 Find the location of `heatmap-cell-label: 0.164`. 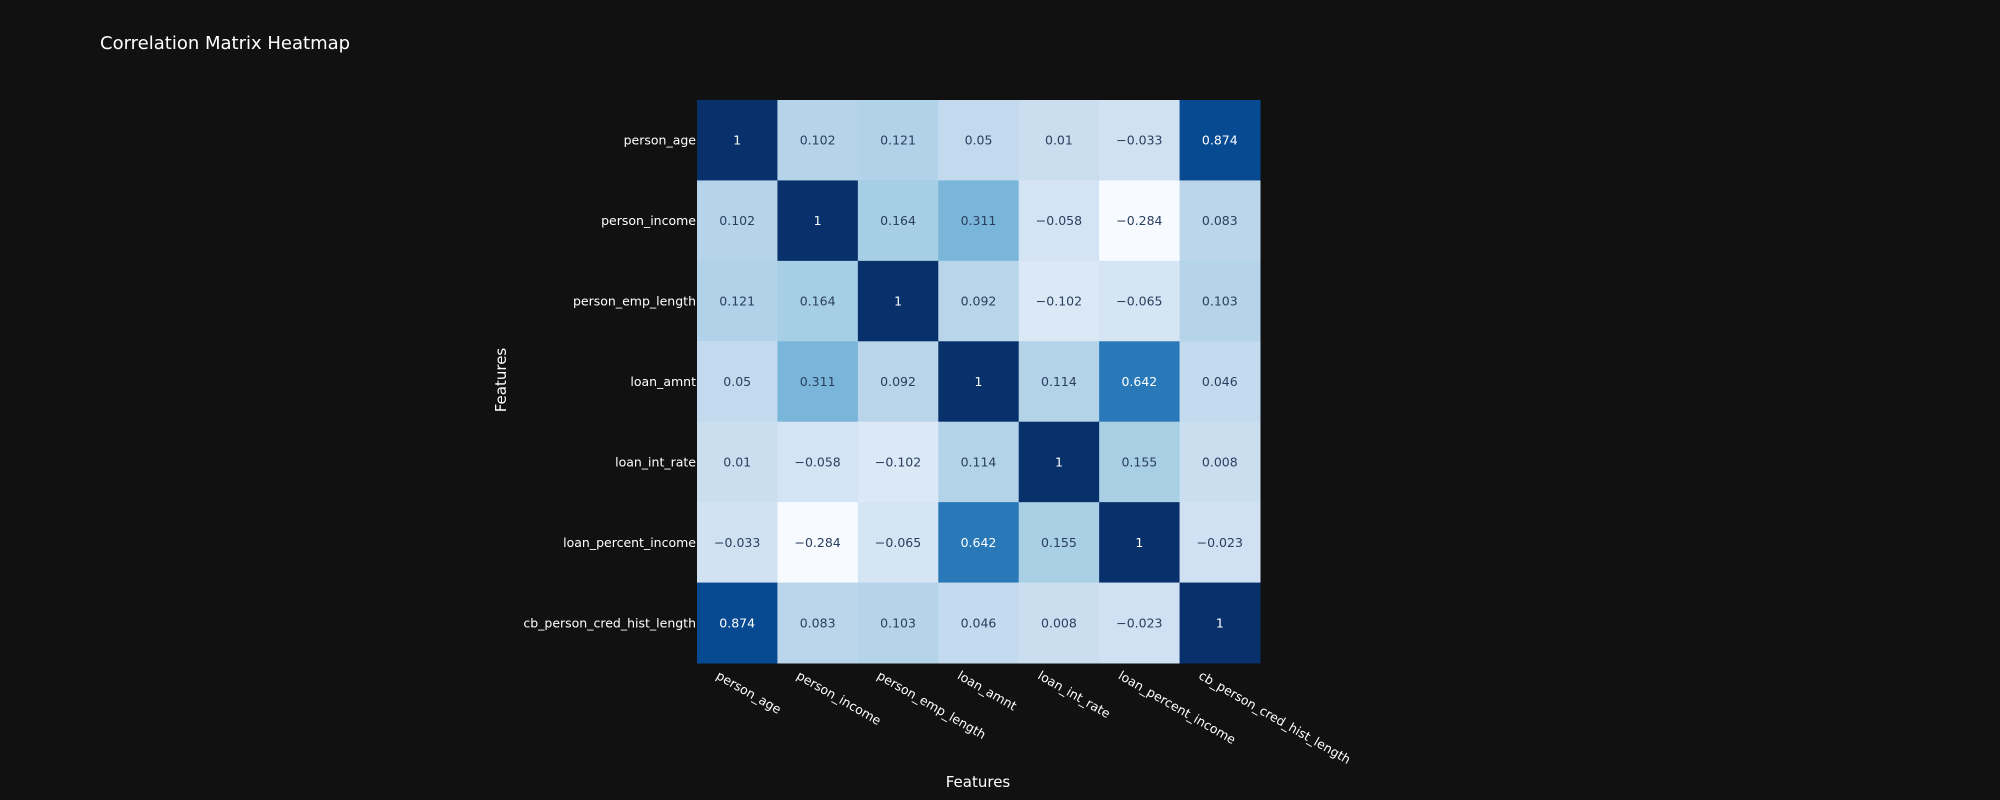

heatmap-cell-label: 0.164 is located at coordinates (898, 220).